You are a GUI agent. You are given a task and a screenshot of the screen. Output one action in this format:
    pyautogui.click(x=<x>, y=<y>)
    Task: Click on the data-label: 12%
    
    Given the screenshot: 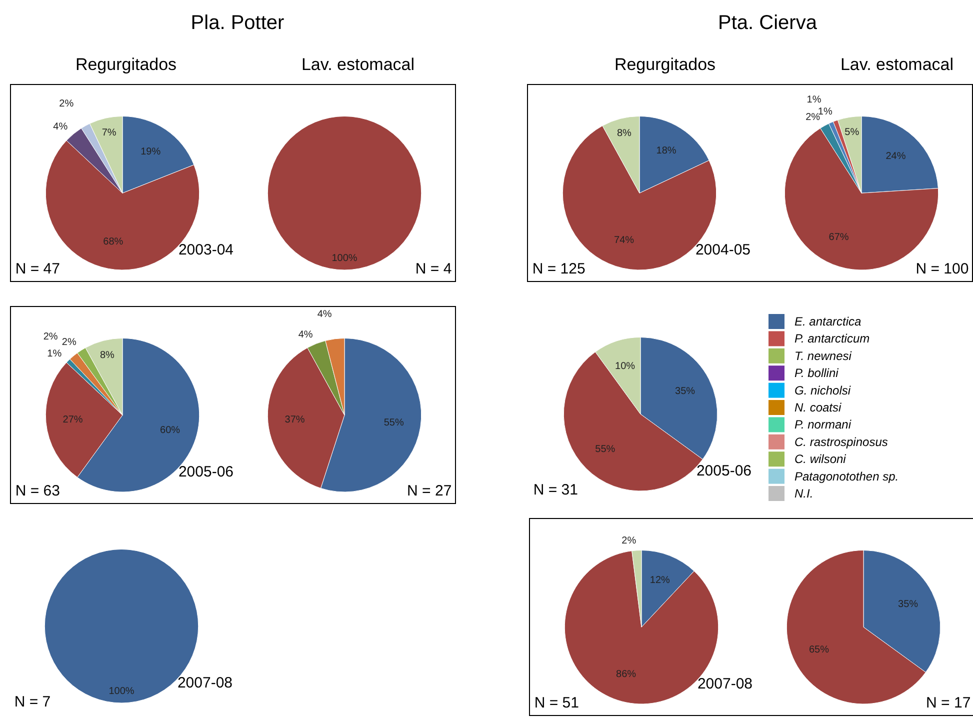 What is the action you would take?
    pyautogui.click(x=660, y=580)
    